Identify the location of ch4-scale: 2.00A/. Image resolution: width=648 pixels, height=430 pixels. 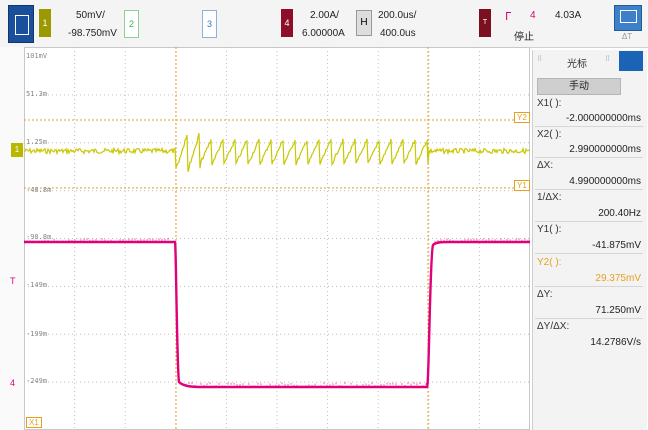
(324, 15).